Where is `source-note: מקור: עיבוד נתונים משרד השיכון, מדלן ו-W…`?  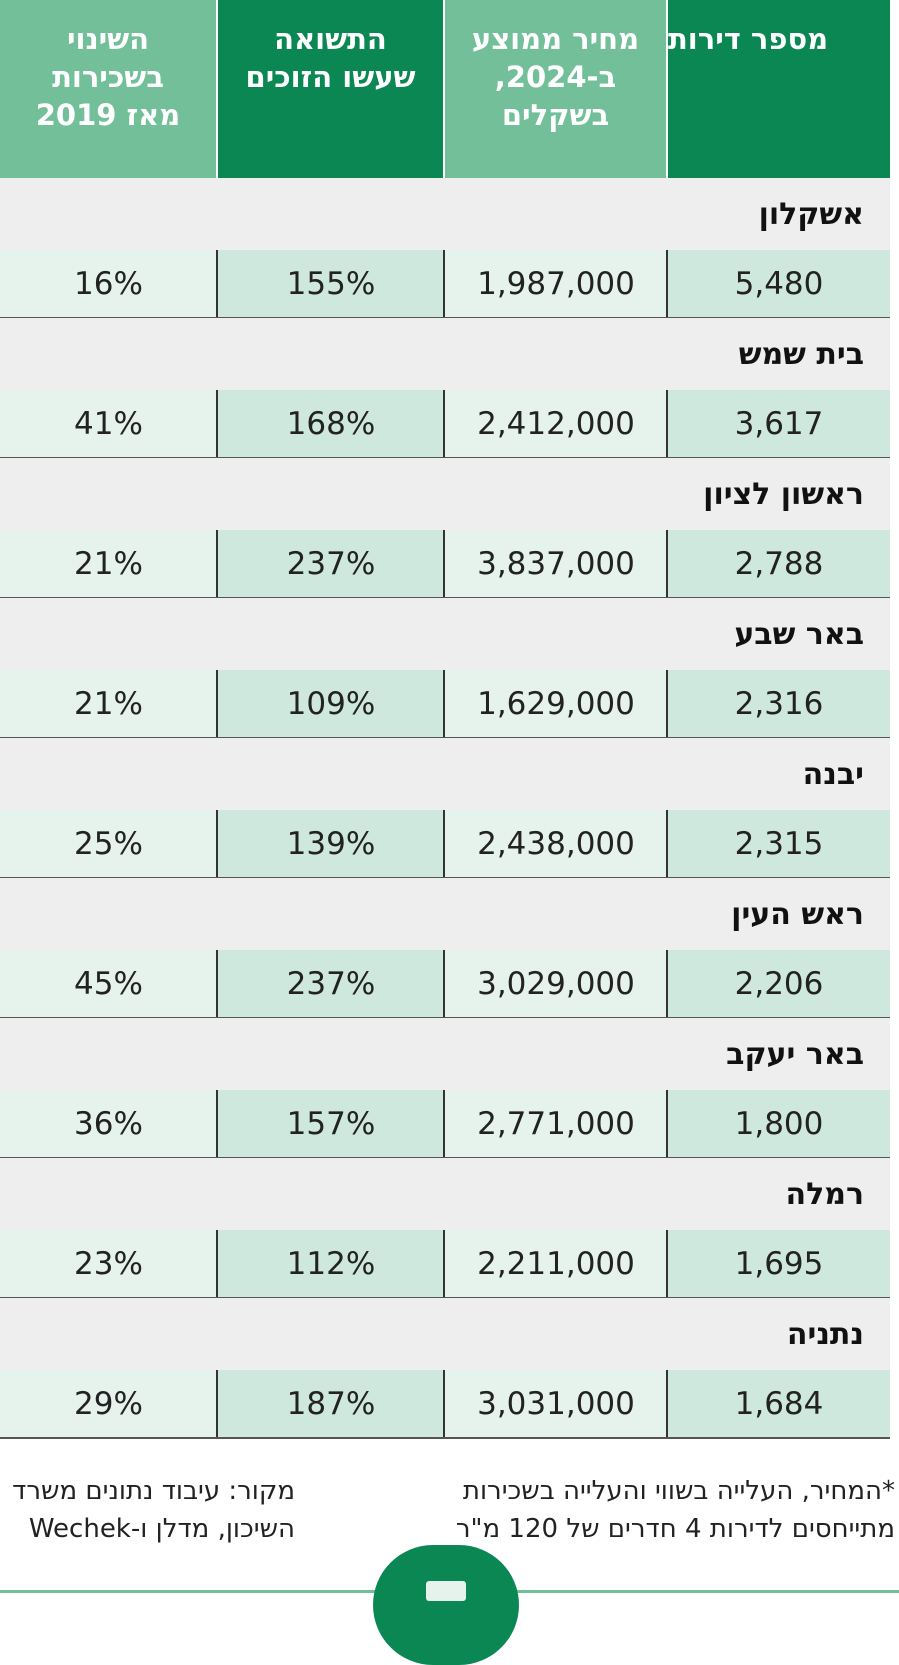
source-note: מקור: עיבוד נתונים משרד השיכון, מדלן ו-W… is located at coordinates (153, 1510).